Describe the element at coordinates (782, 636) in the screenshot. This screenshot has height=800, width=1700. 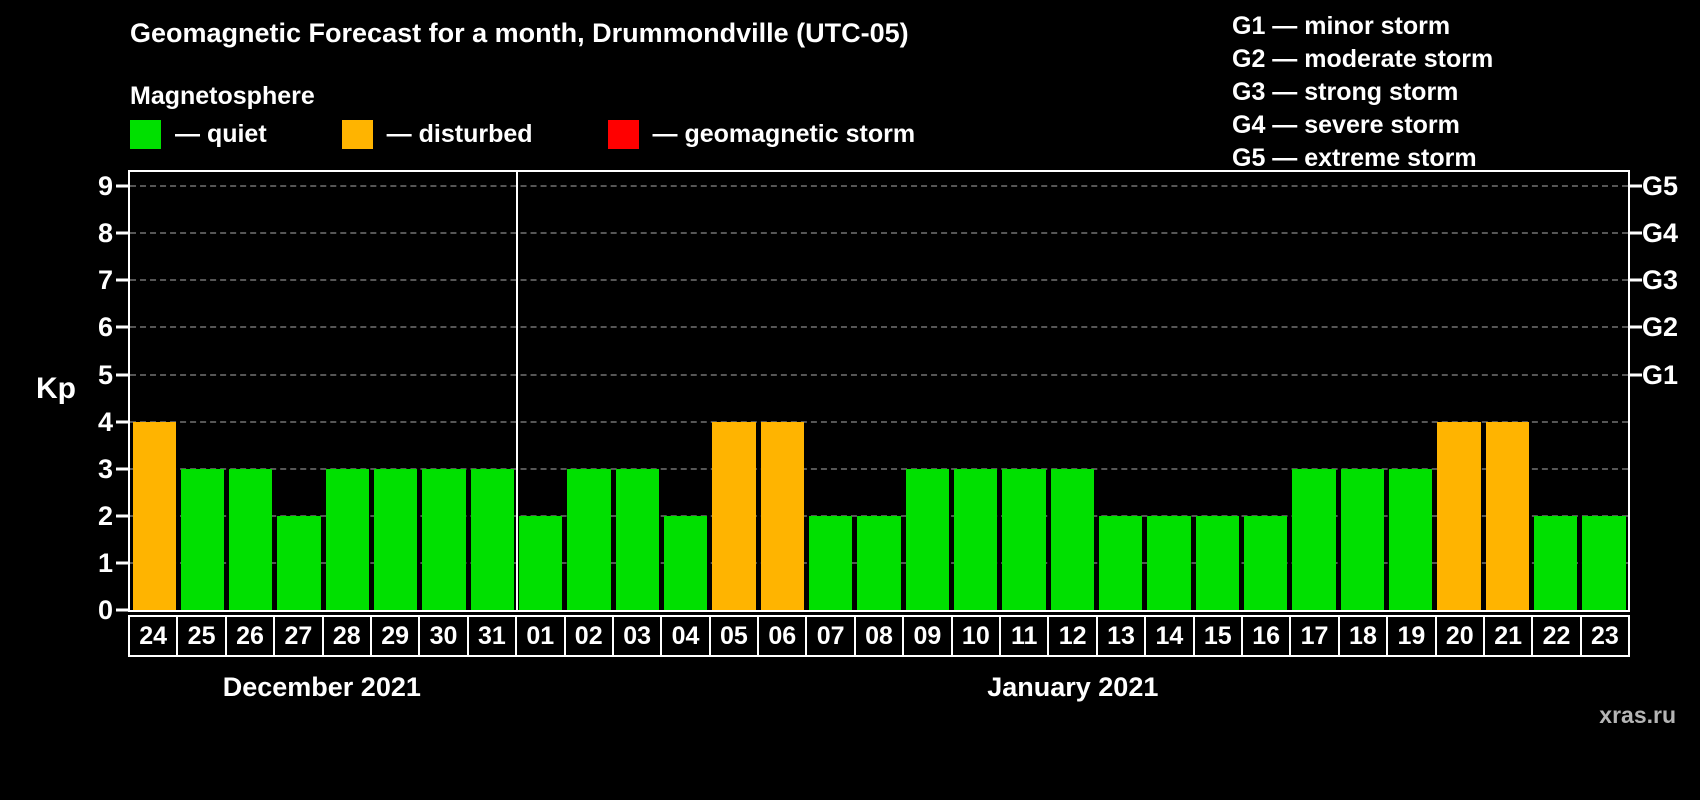
I see `day-label-06: 06` at that location.